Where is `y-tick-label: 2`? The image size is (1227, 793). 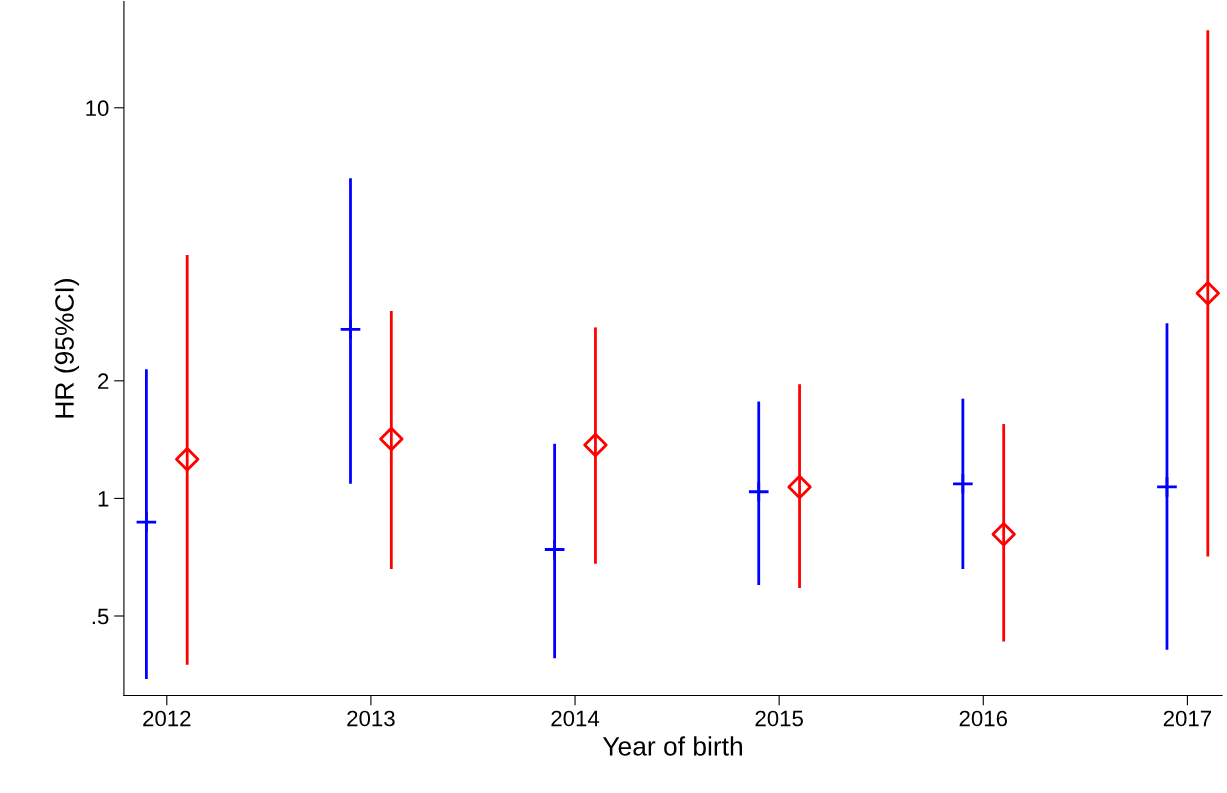 y-tick-label: 2 is located at coordinates (103, 381).